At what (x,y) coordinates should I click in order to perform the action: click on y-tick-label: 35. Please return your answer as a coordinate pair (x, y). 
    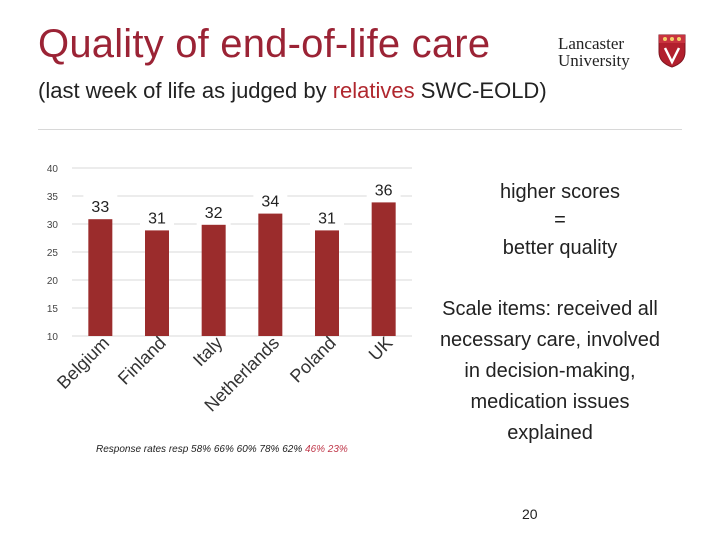
    Looking at the image, I should click on (53, 197).